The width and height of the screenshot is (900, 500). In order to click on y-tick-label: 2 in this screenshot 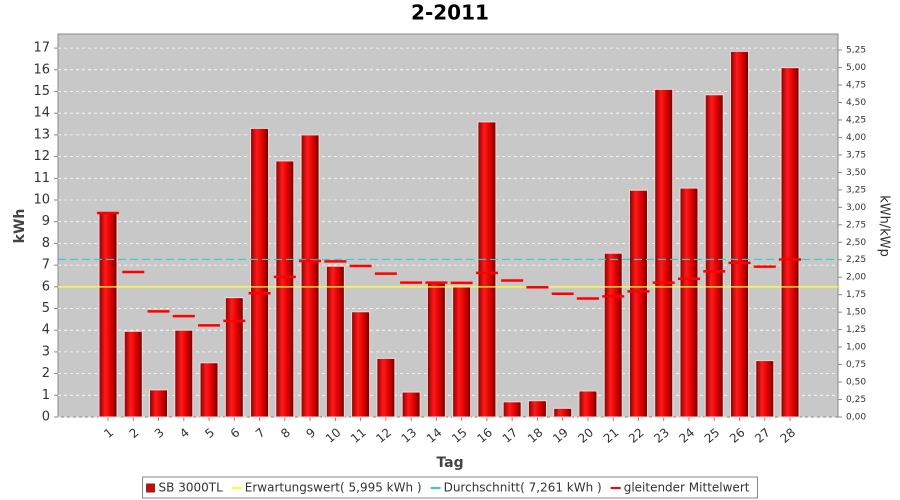, I will do `click(46, 373)`.